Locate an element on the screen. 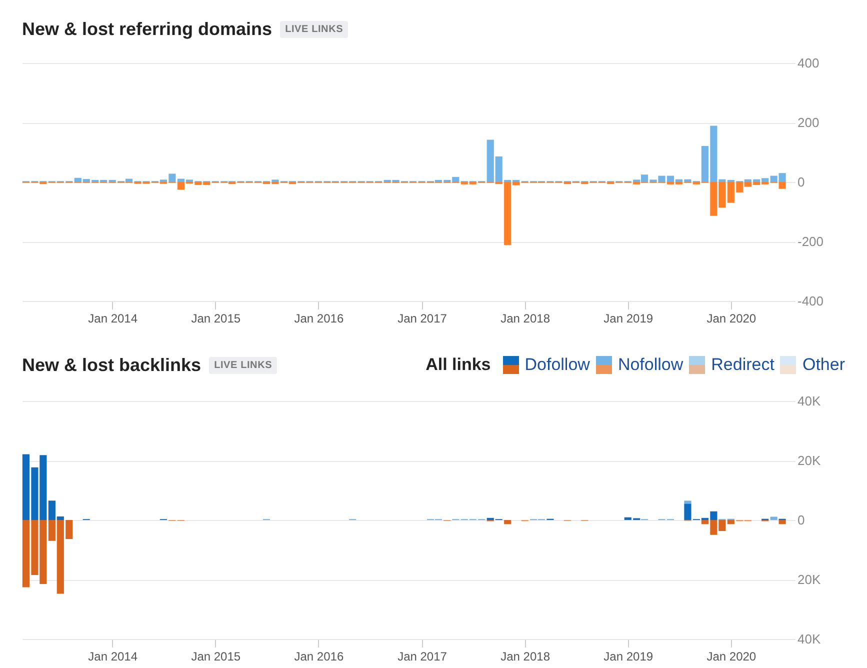 The width and height of the screenshot is (867, 668). legend-label: Other is located at coordinates (823, 365).